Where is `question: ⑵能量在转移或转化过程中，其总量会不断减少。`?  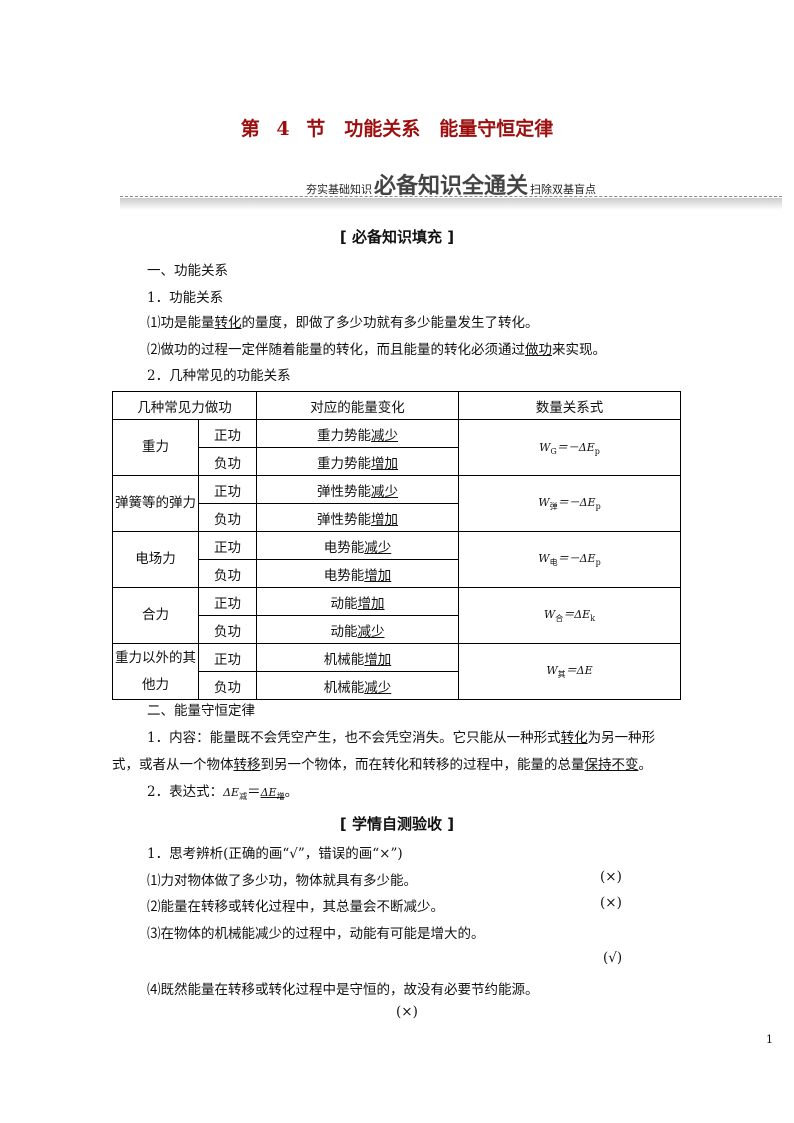
question: ⑵能量在转移或转化过程中，其总量会不断减少。 is located at coordinates (295, 907).